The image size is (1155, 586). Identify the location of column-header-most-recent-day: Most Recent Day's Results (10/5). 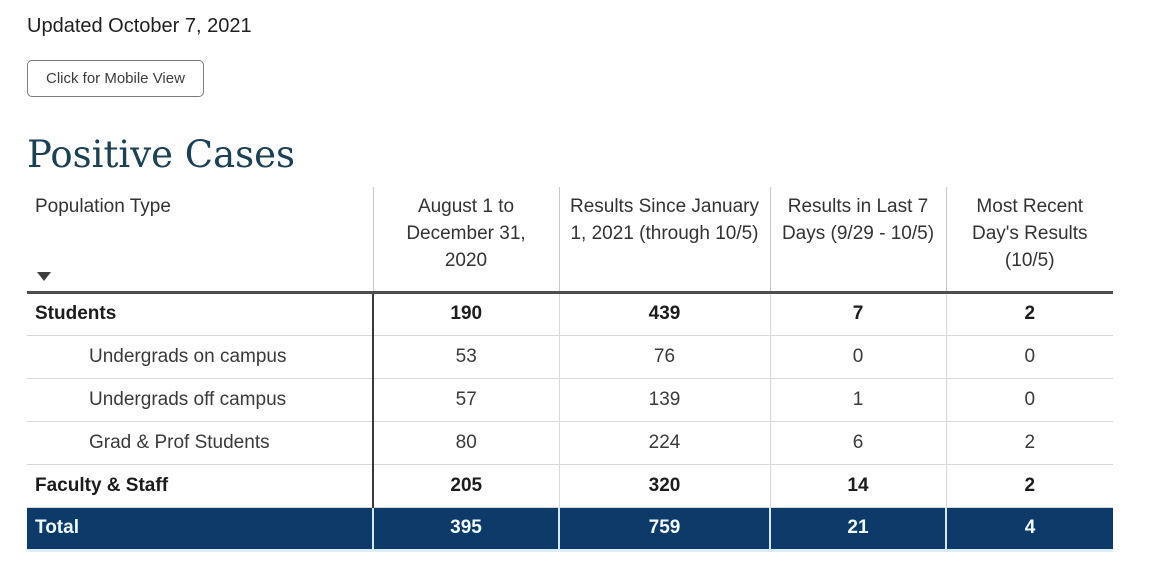
(1029, 240).